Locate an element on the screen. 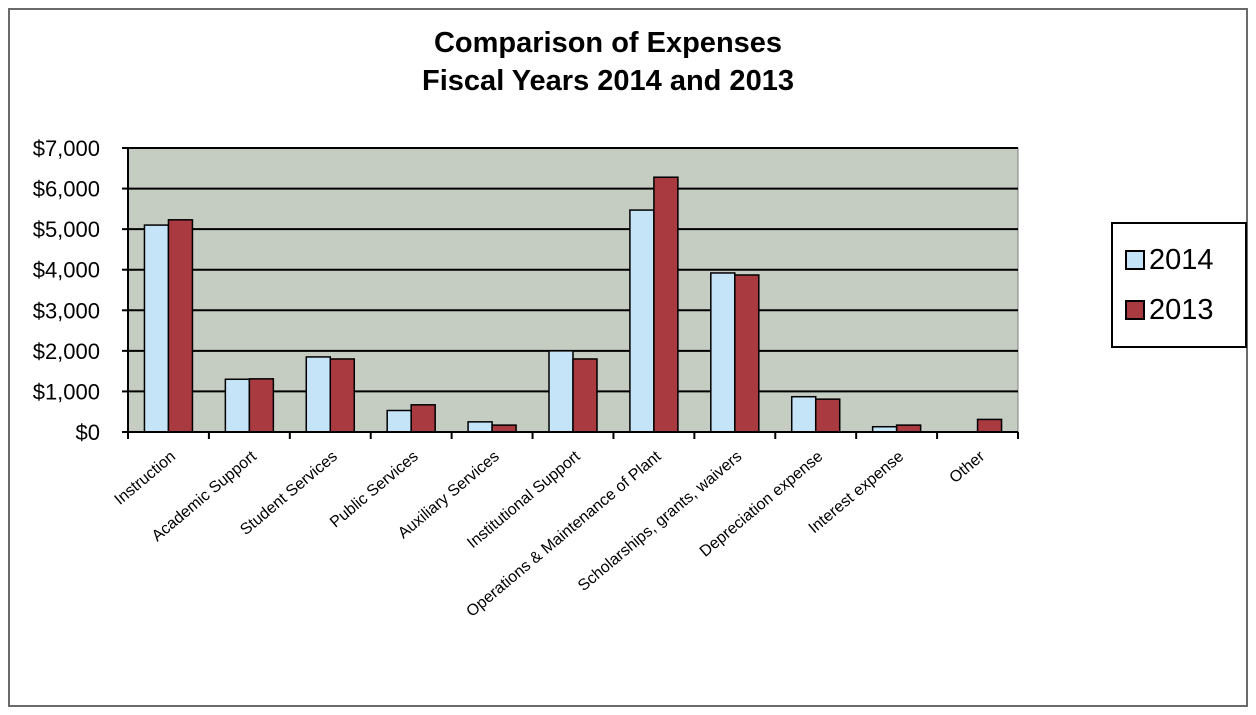 This screenshot has width=1256, height=715. chart-title-line-1: Comparison of Expenses is located at coordinates (608, 43).